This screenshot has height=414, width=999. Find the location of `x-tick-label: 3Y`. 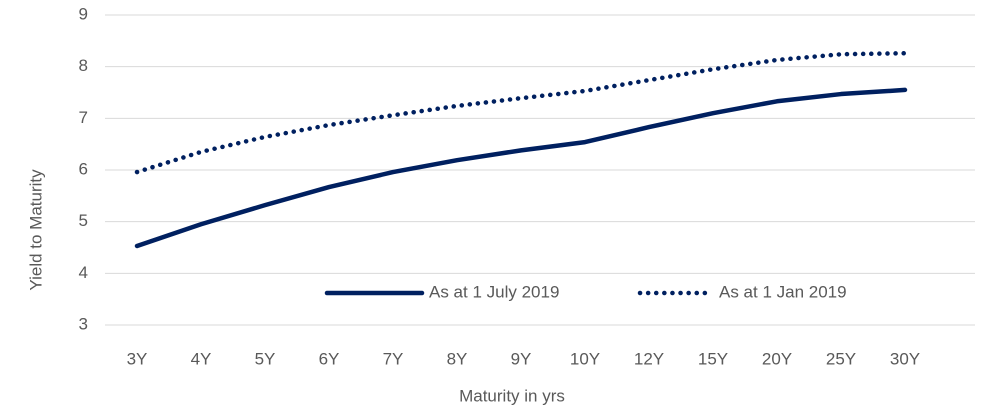

x-tick-label: 3Y is located at coordinates (137, 358).